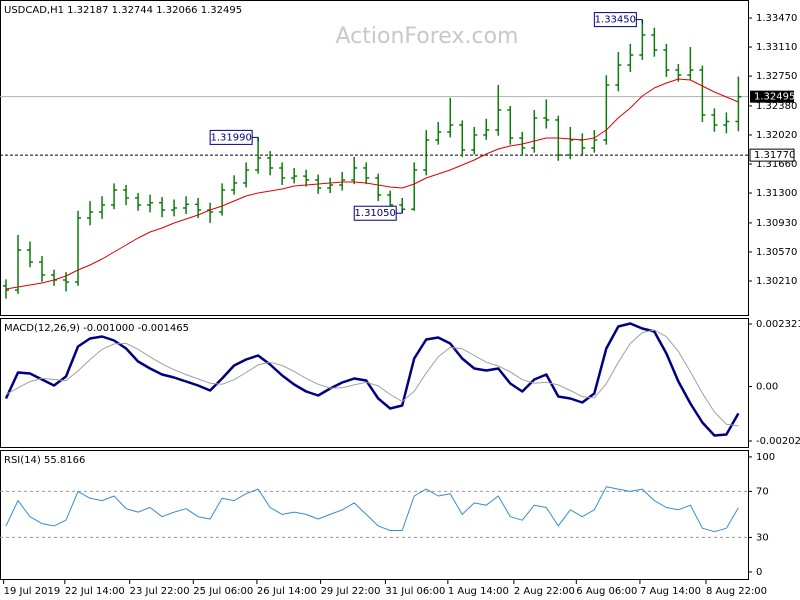  What do you see at coordinates (765, 457) in the screenshot?
I see `y-tick-label: 100` at bounding box center [765, 457].